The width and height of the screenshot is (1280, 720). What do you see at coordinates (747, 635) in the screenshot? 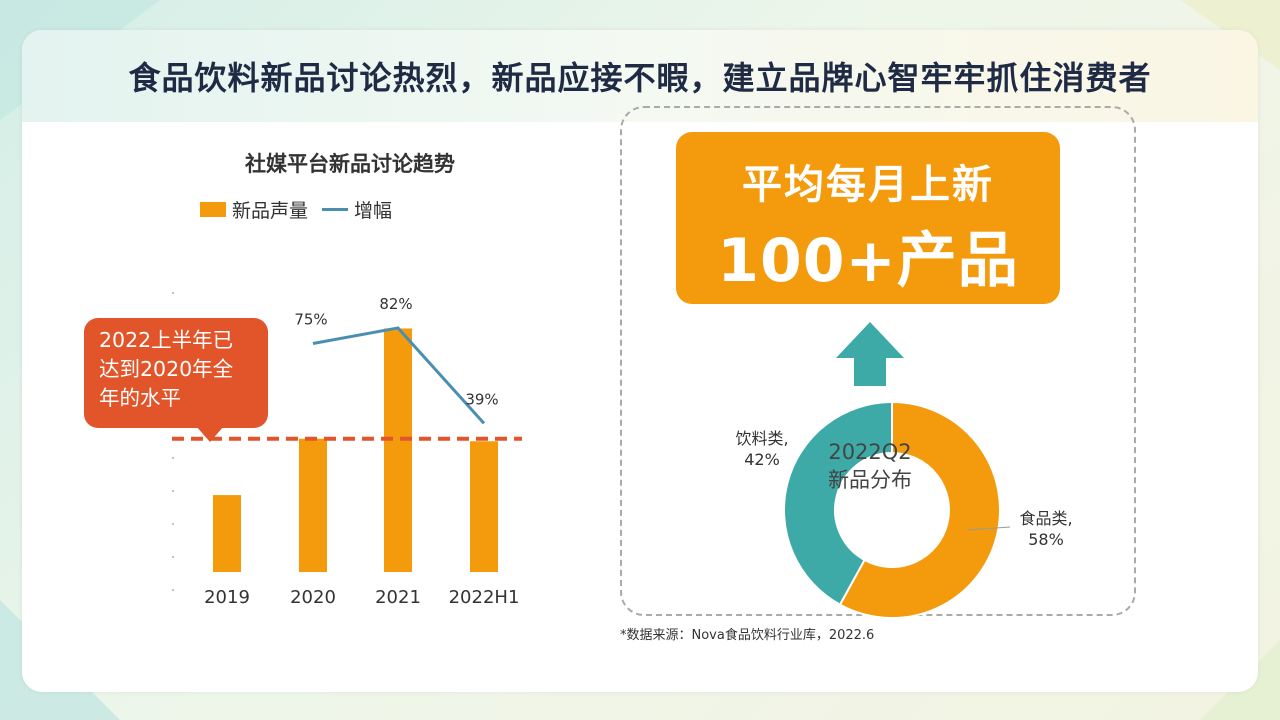
I see `data-source-note: *数据来源：Nova食品饮料行业库，2022.6` at bounding box center [747, 635].